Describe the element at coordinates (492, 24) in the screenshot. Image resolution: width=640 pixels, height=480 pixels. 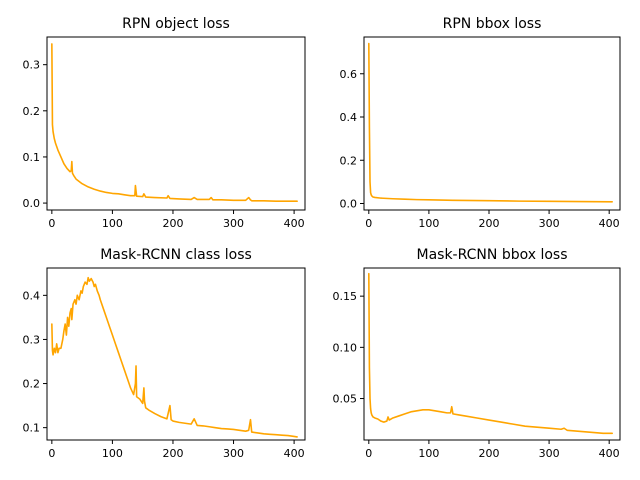
I see `panel-title: RPN bbox loss` at that location.